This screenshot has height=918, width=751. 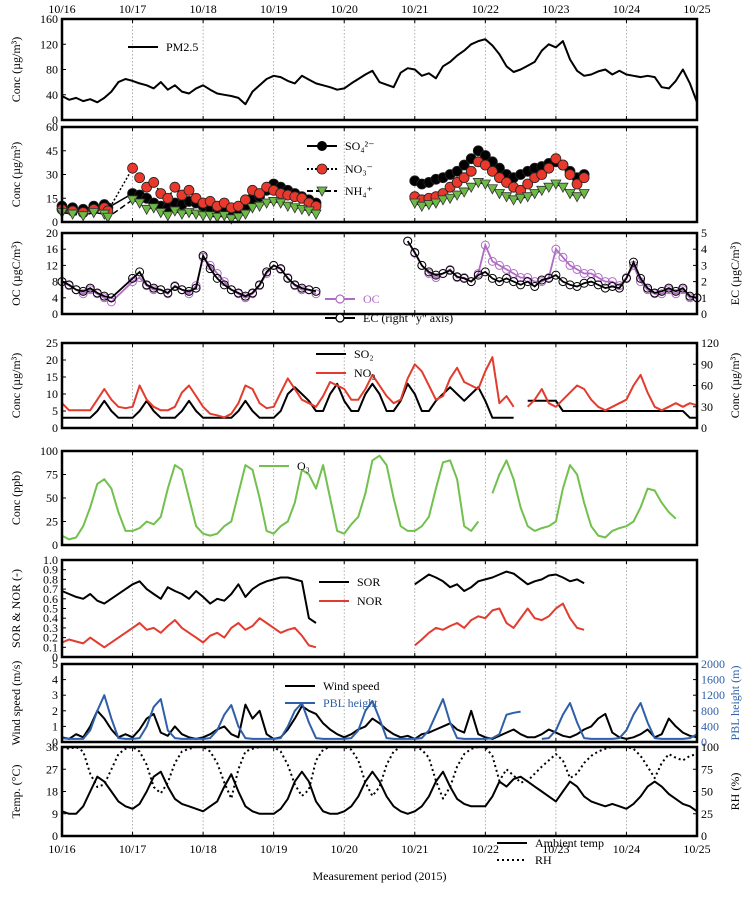 I want to click on legend-marker, so click(x=322, y=191).